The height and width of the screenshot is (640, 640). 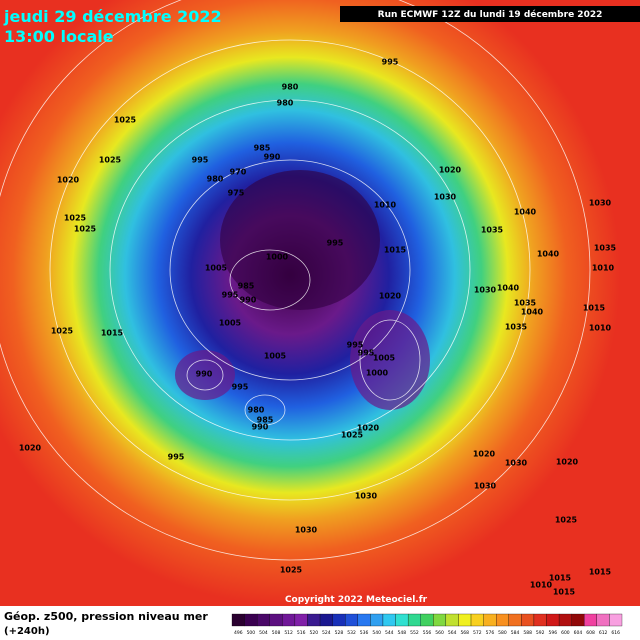 I want to click on scale-label: 524, so click(x=326, y=633).